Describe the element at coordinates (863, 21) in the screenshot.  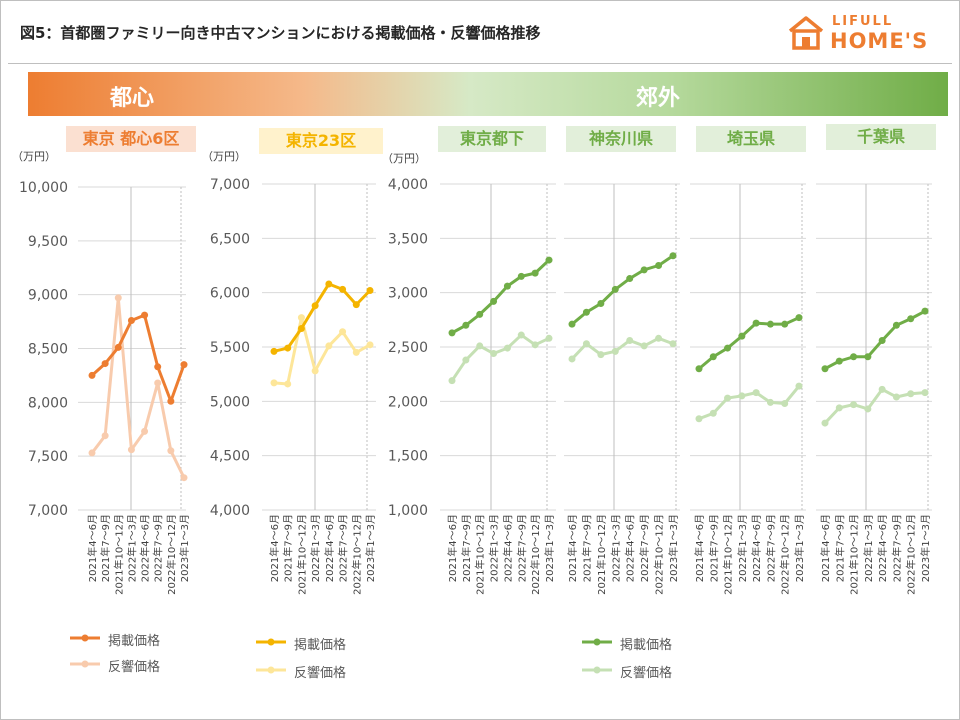
I see `logo-text-lifull: LIFULL` at that location.